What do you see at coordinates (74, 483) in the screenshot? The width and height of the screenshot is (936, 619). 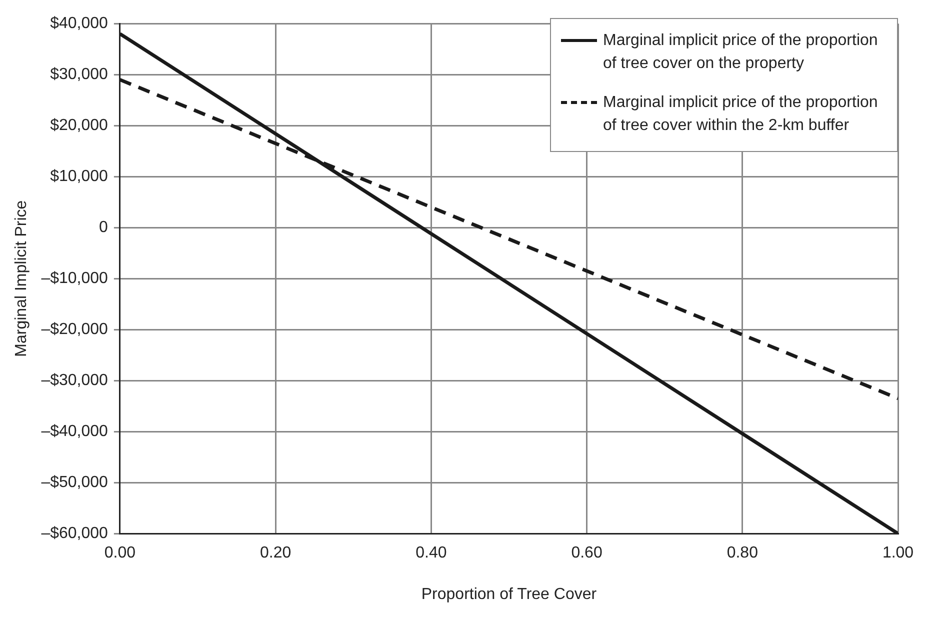 I see `y-tick-label: –$50,000` at bounding box center [74, 483].